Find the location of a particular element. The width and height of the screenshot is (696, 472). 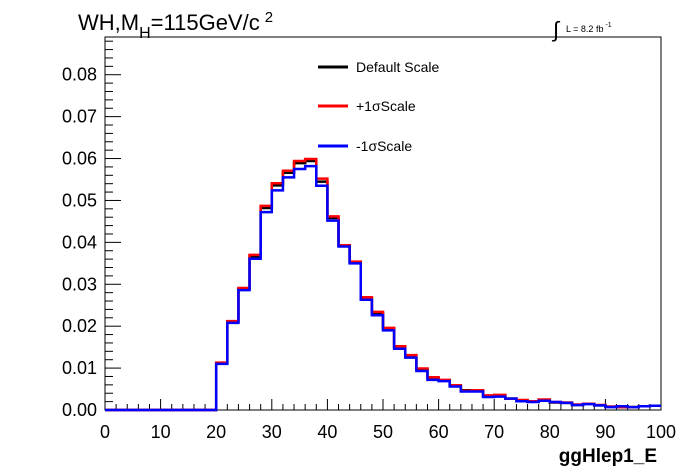

legend-label-plus: +1σScale is located at coordinates (386, 106).